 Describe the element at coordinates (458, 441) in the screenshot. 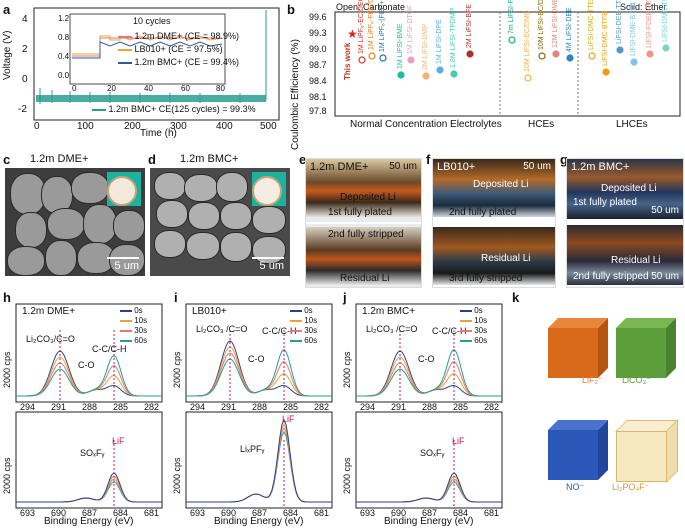

I see `xps-j-ann-lif: LiF` at that location.